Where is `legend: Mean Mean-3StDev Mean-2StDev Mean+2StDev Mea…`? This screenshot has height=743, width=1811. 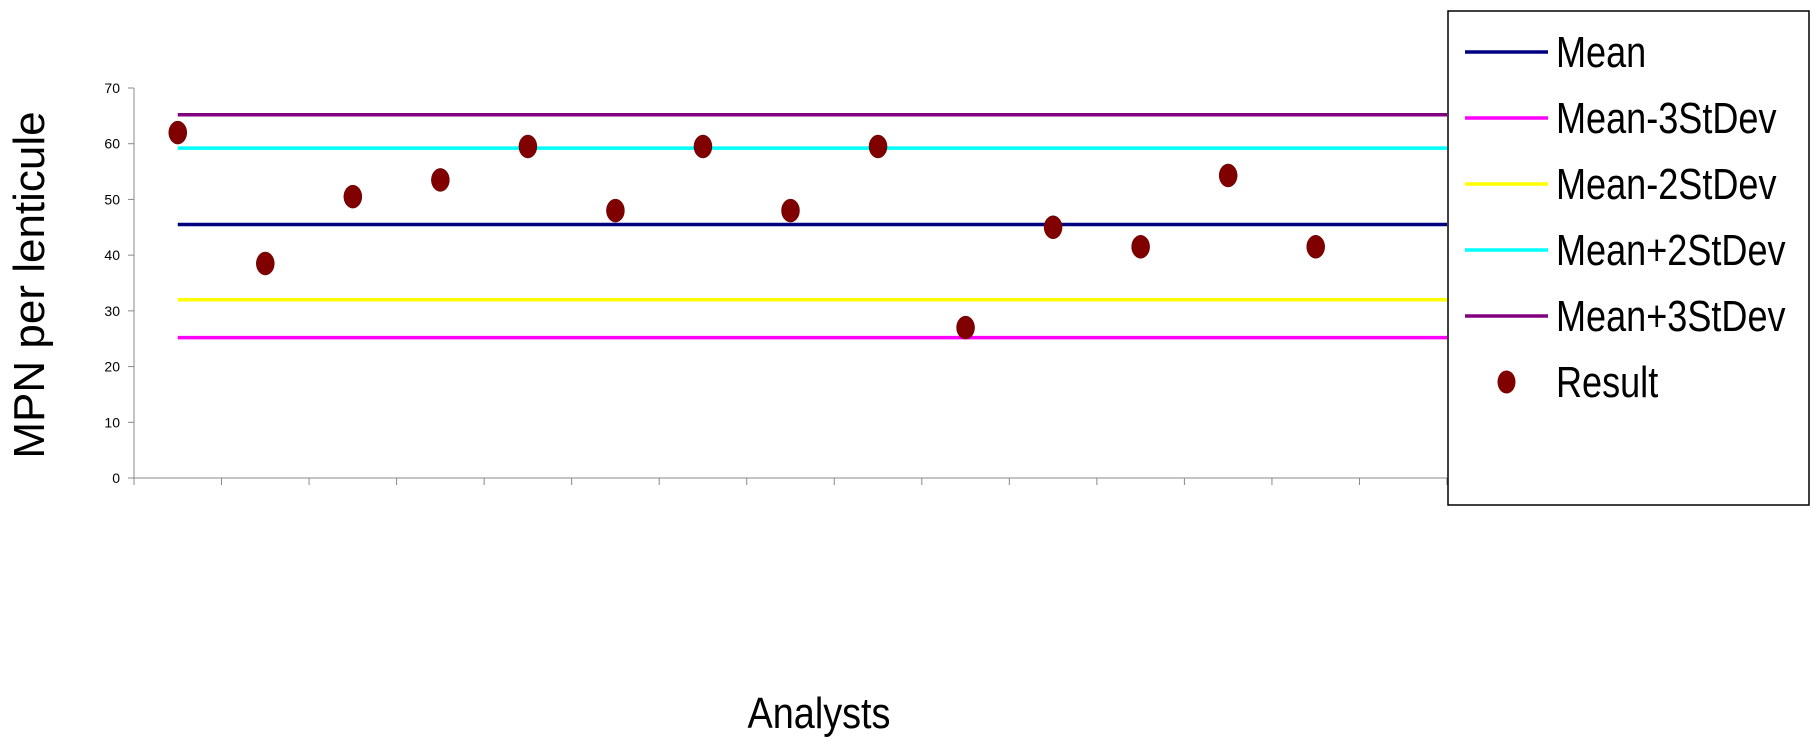
legend: Mean Mean-3StDev Mean-2StDev Mean+2StDev Mea… is located at coordinates (1628, 258).